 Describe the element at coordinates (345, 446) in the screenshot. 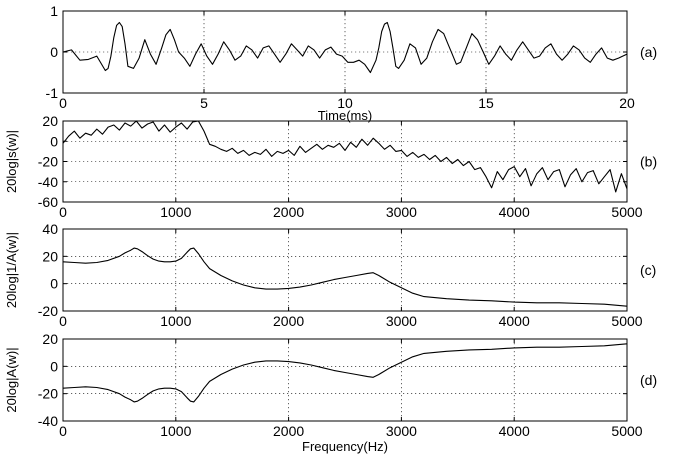

I see `panel-4-xlabel: Frequency(Hz)` at that location.